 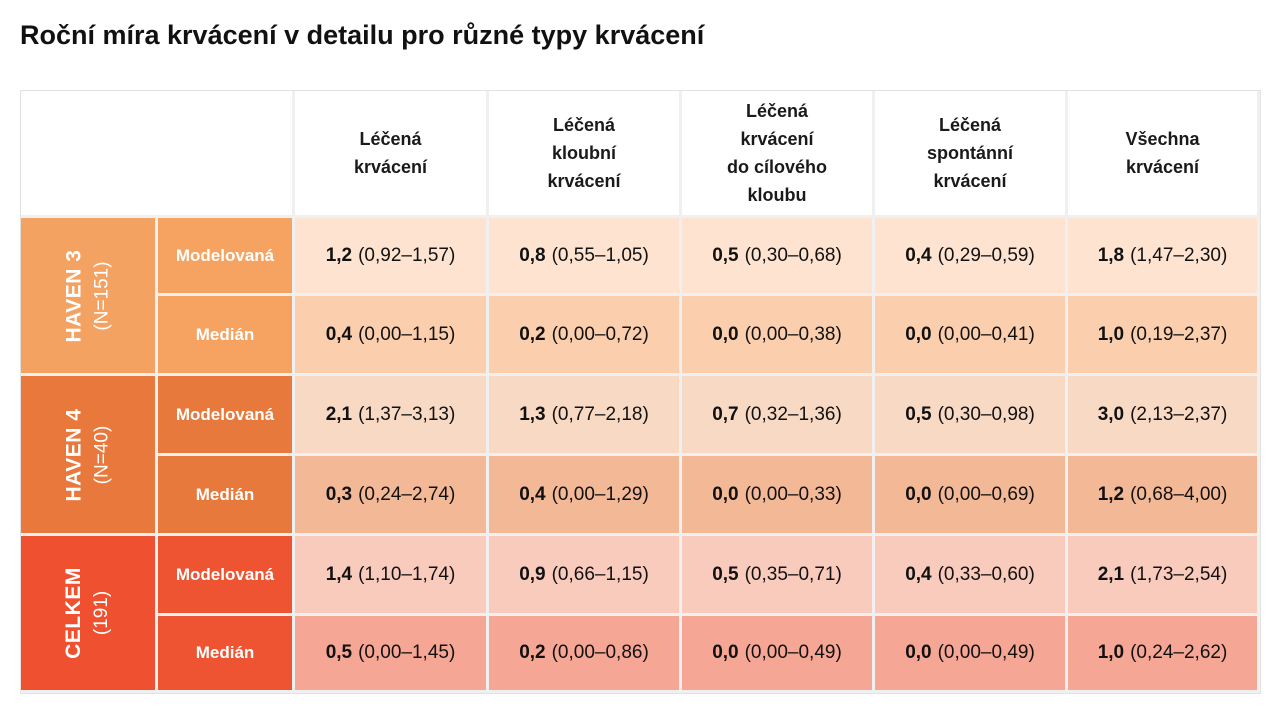 I want to click on group-name: CELKEM, so click(x=73, y=613).